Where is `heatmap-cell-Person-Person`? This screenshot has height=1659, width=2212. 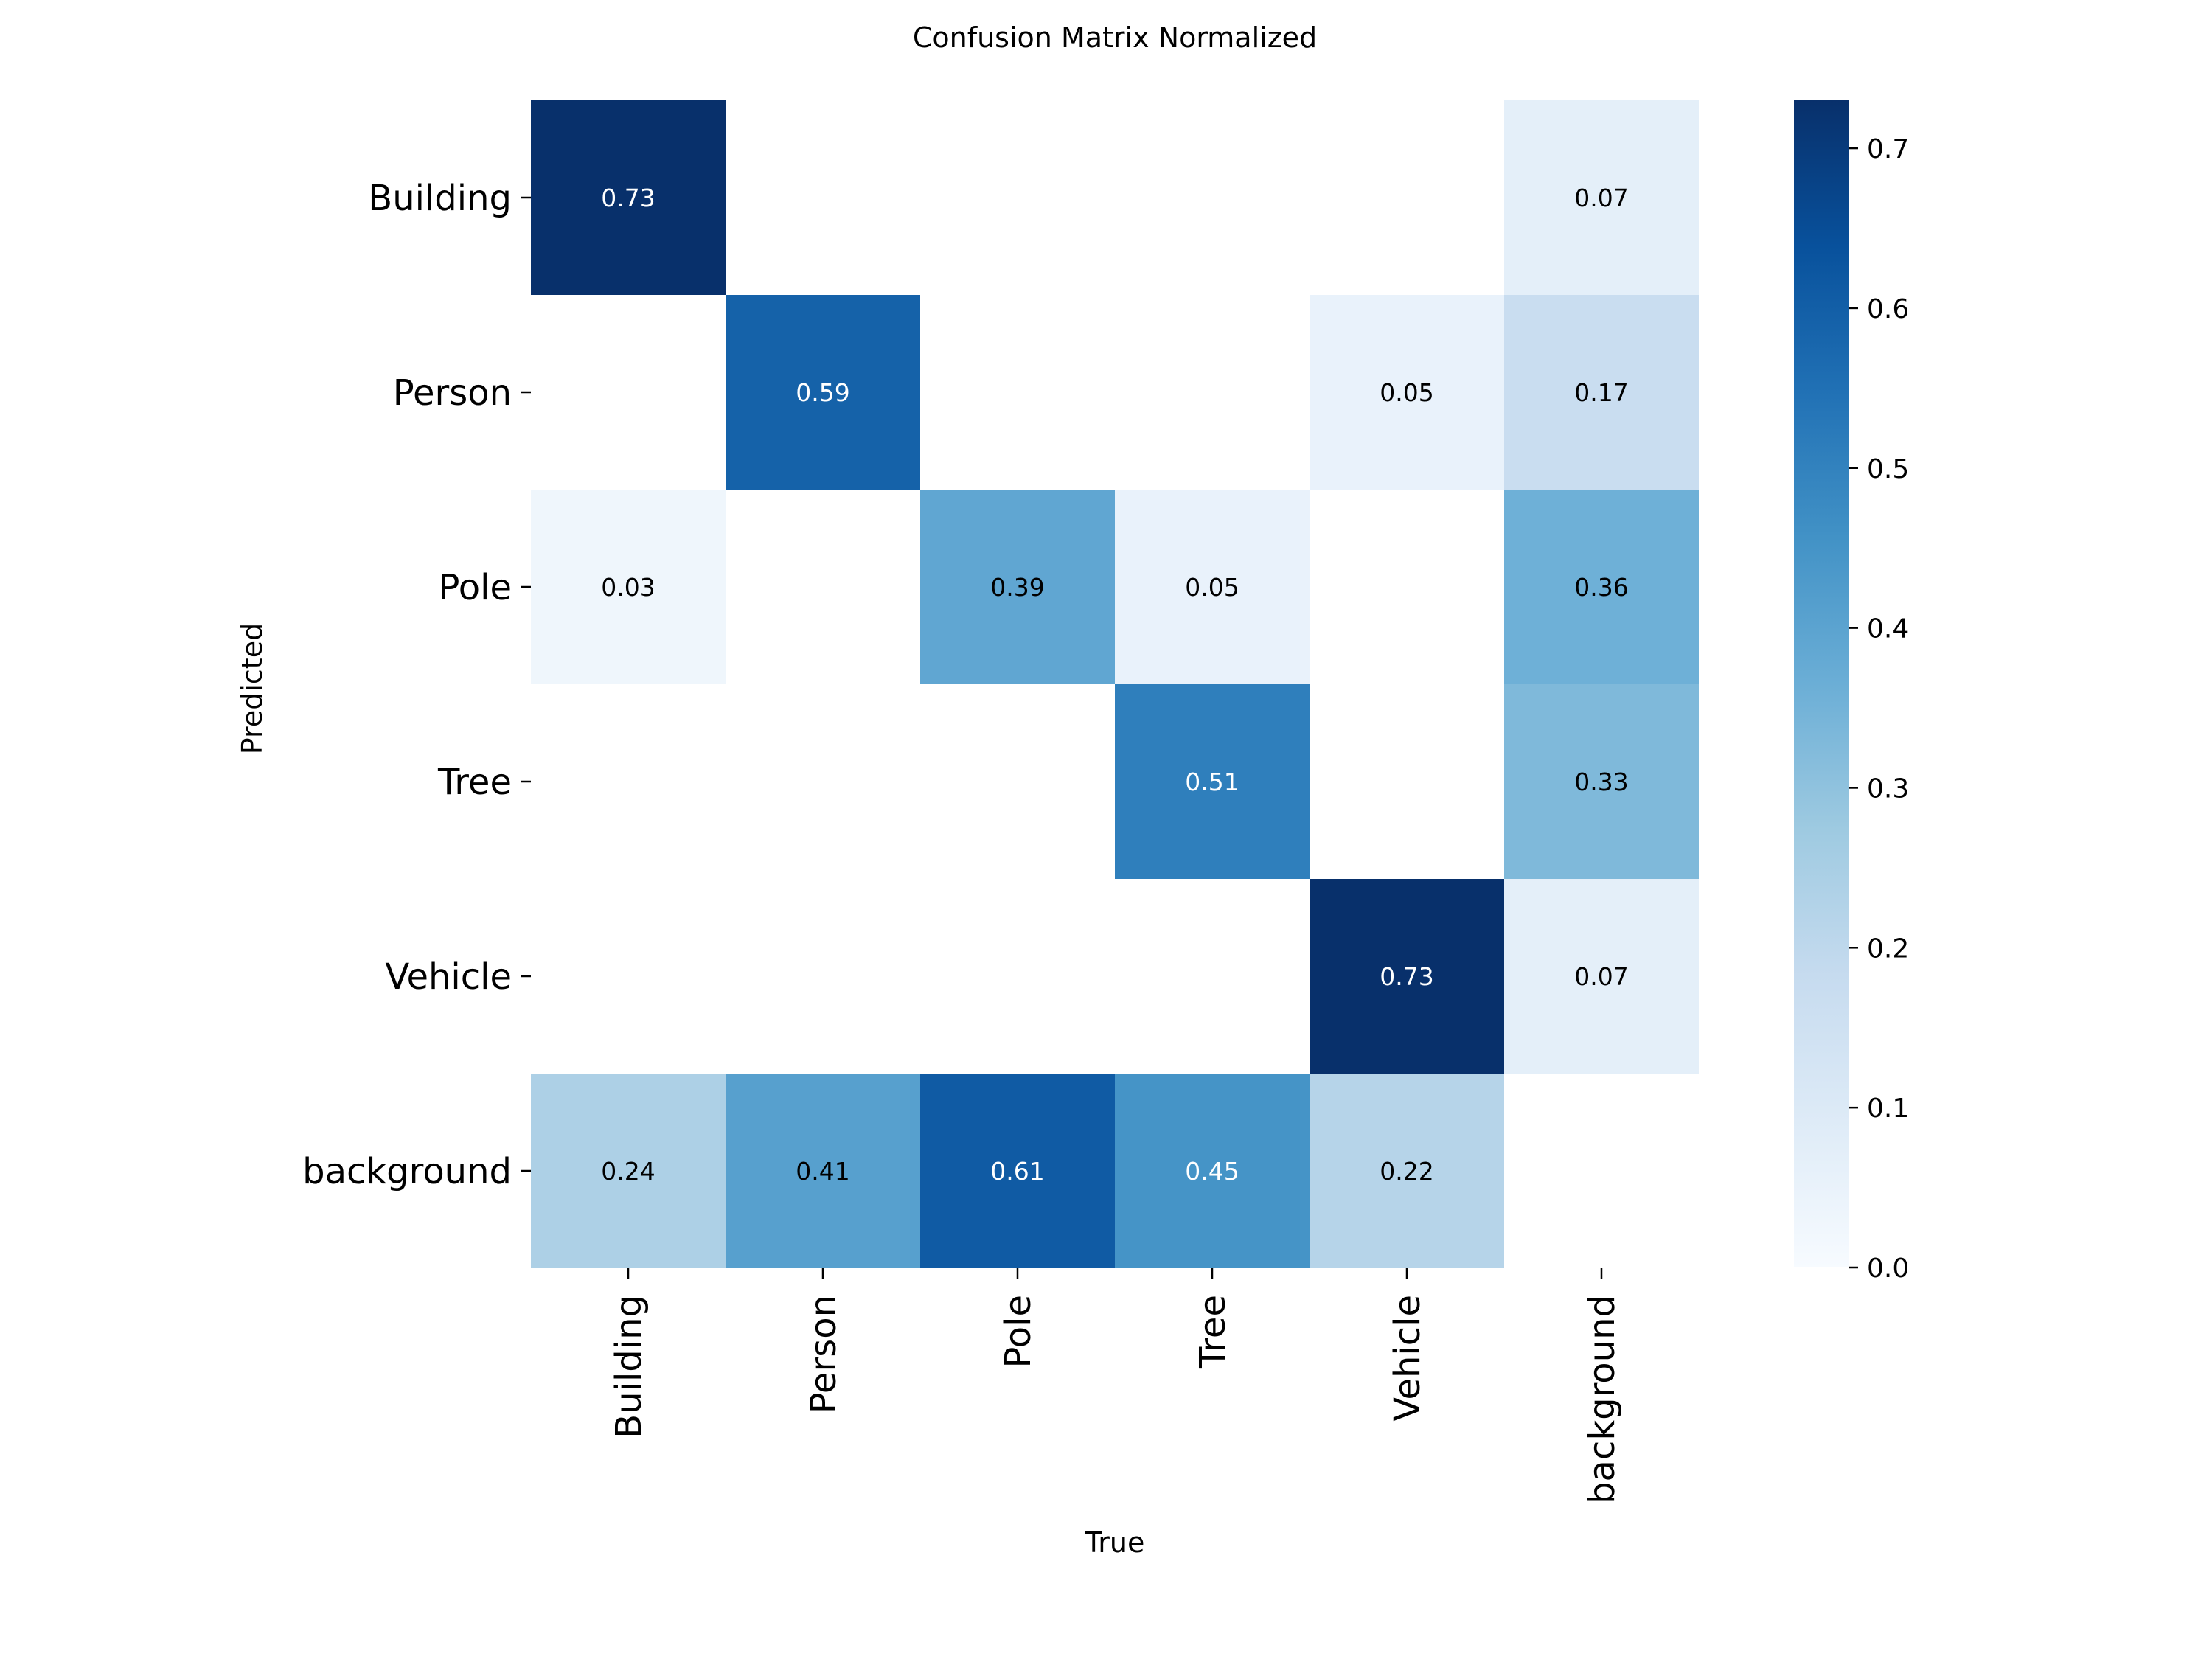 heatmap-cell-Person-Person is located at coordinates (823, 392).